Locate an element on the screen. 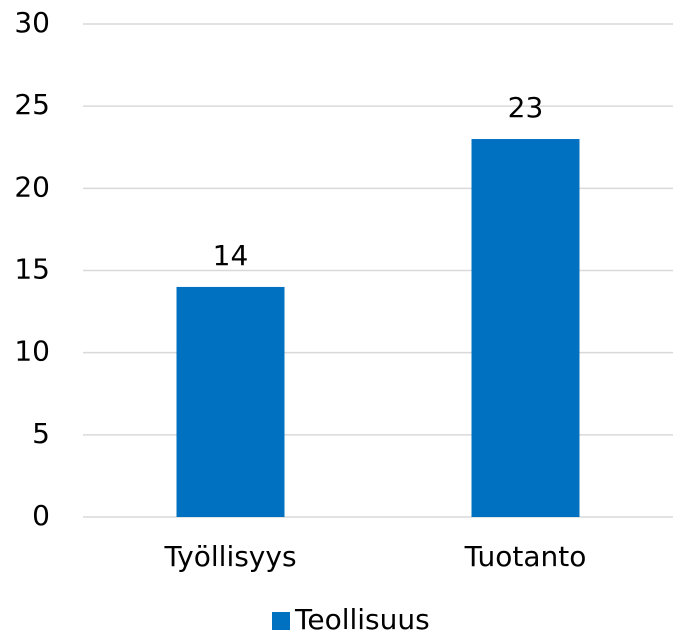 Image resolution: width=687 pixels, height=635 pixels. legend-label: Teollisuus is located at coordinates (362, 619).